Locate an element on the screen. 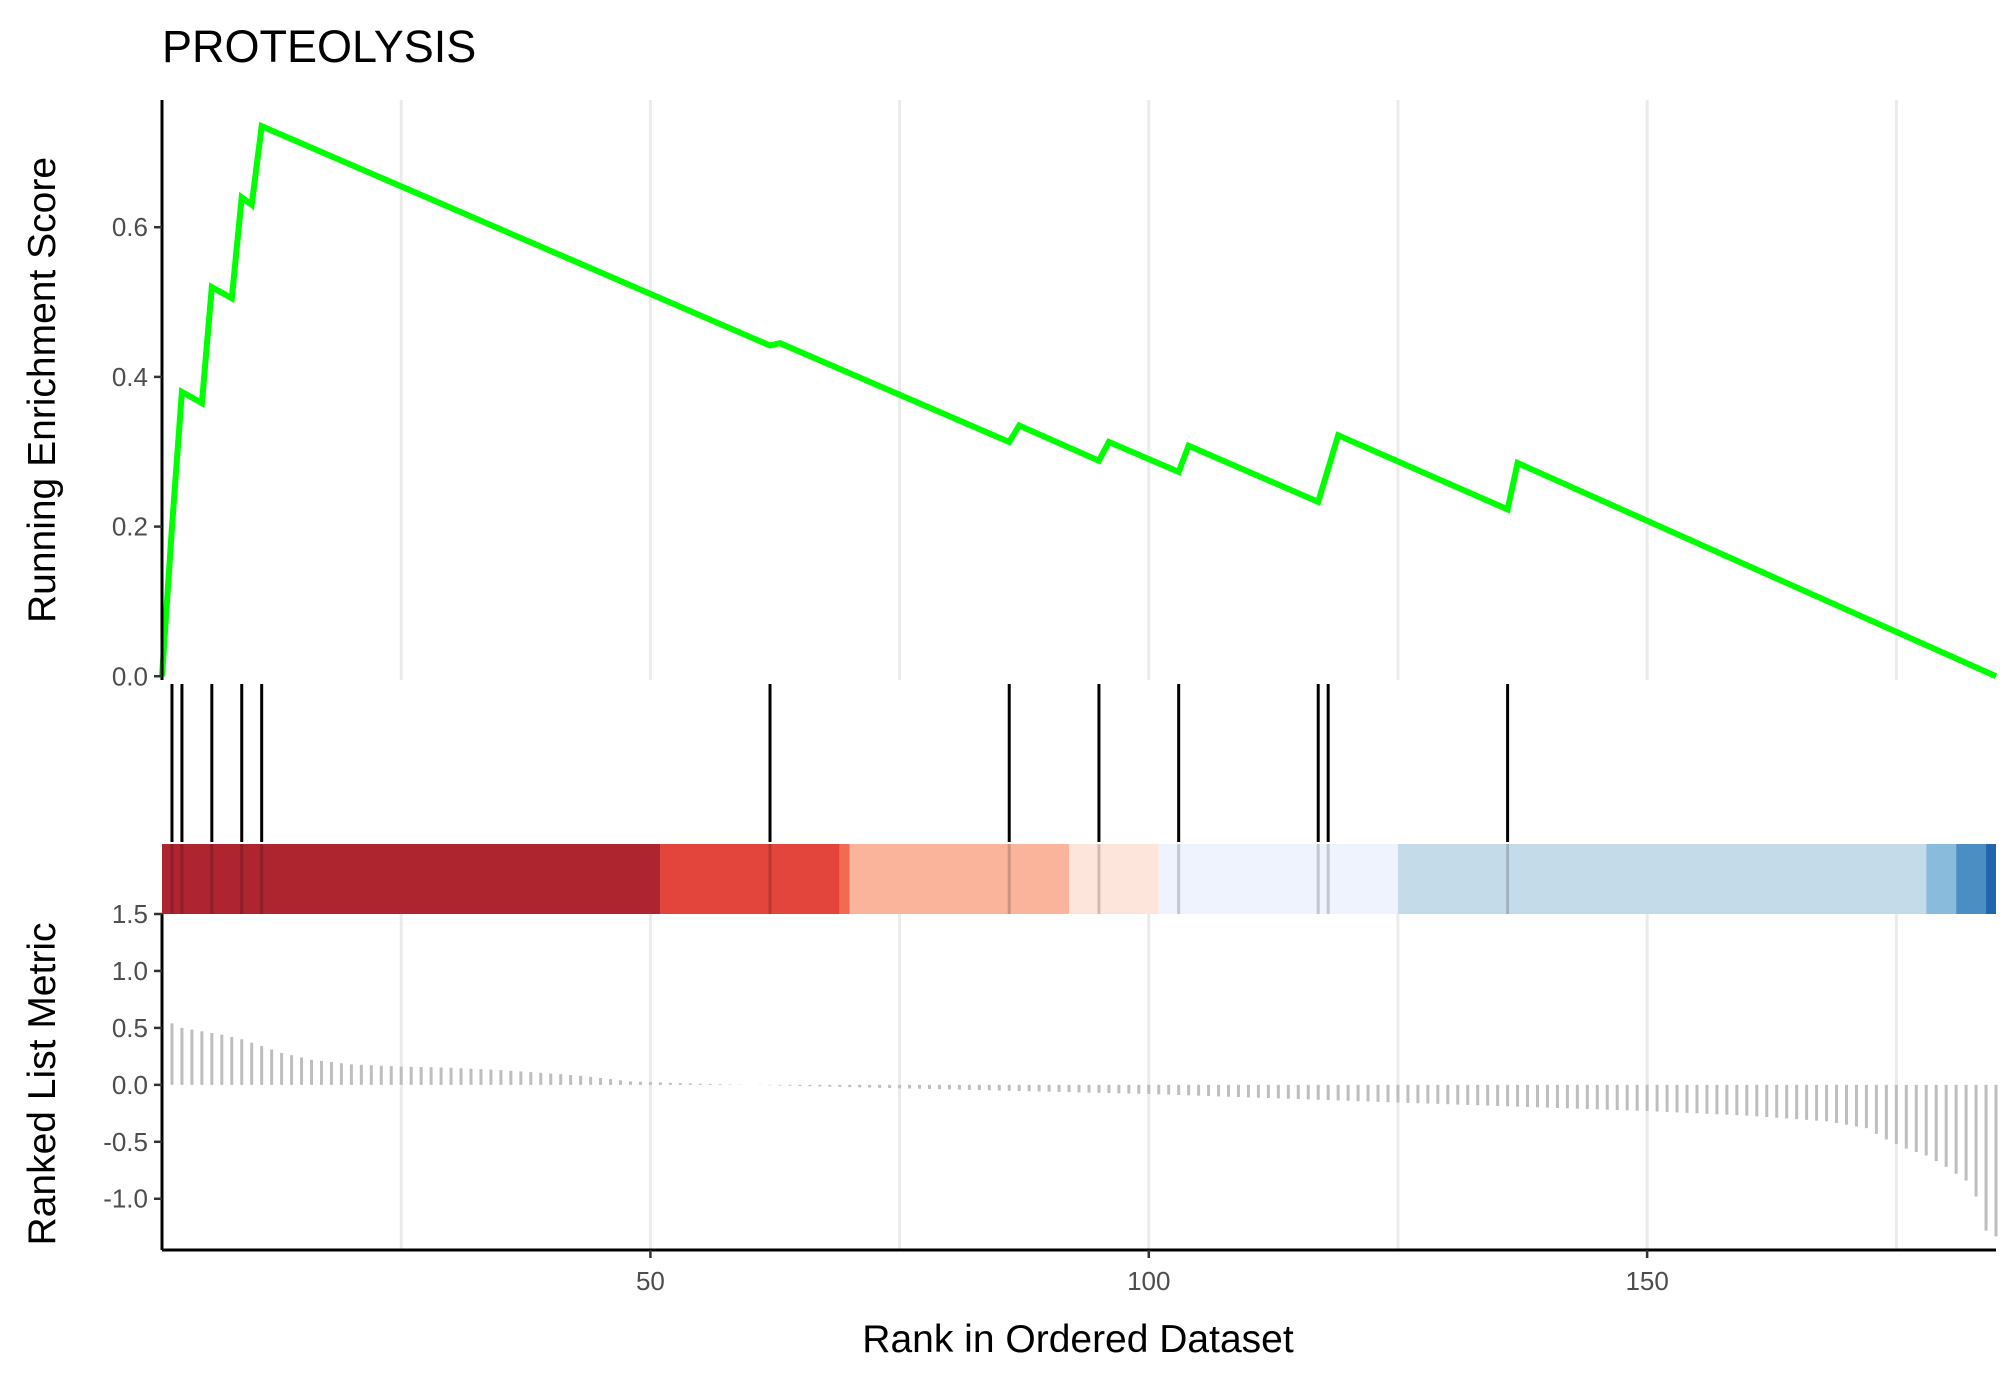  chart-title: PROTEOLYSIS is located at coordinates (319, 46).